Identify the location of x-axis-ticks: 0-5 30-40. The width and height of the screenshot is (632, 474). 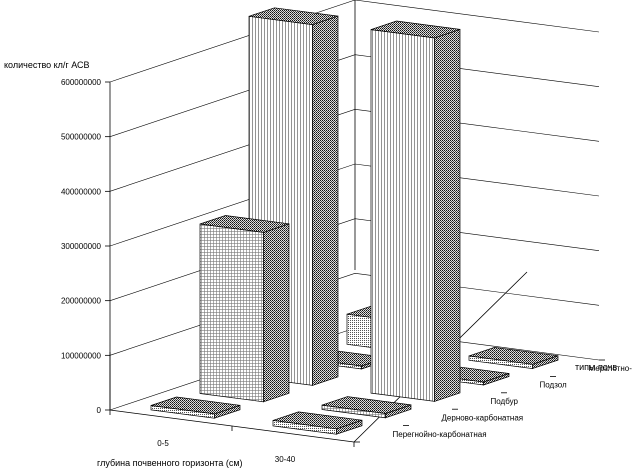
(232, 437).